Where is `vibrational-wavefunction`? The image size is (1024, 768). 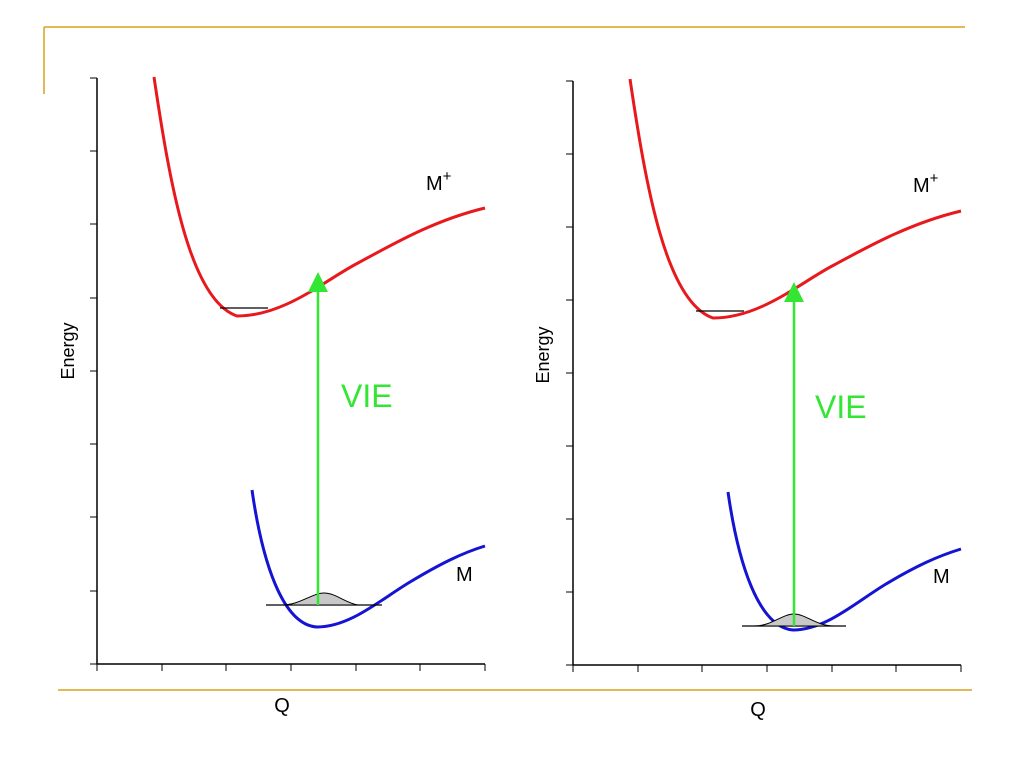
vibrational-wavefunction is located at coordinates (320, 599).